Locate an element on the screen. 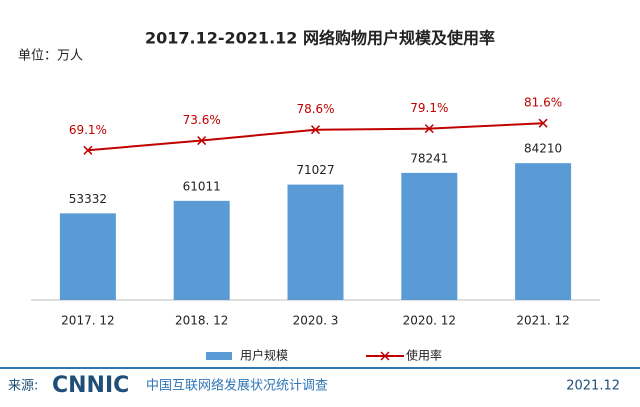 The width and height of the screenshot is (640, 407). x-tick-label: 2020. 3 is located at coordinates (316, 321).